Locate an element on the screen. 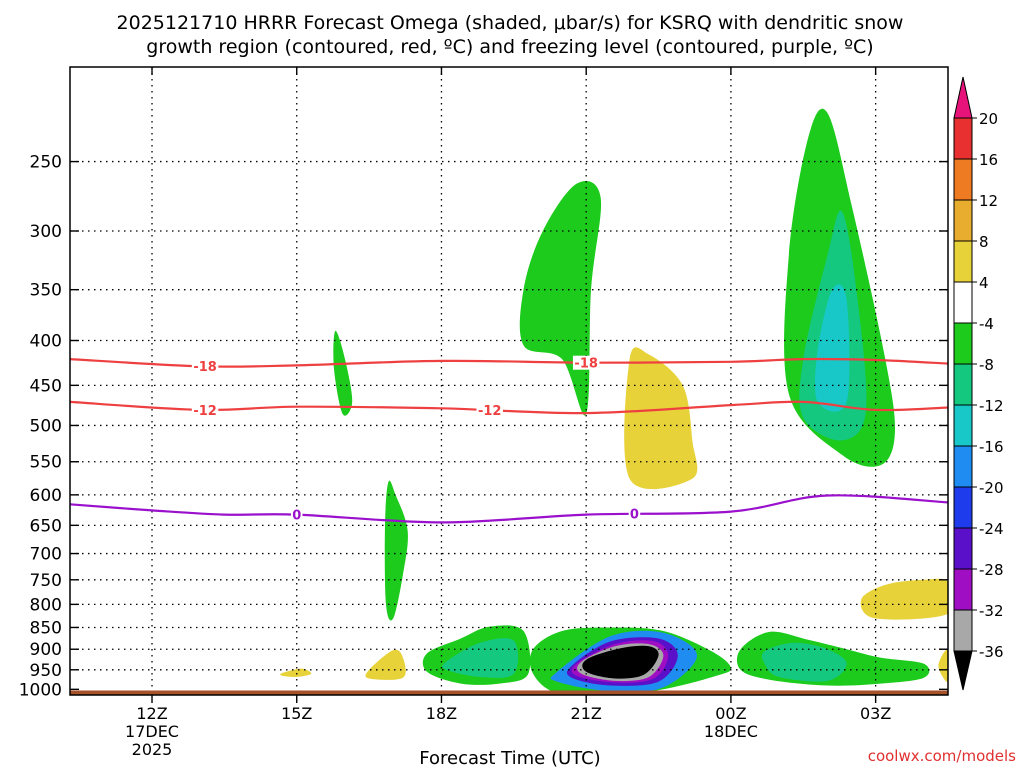 The width and height of the screenshot is (1024, 772). colorbar: 20 16 12 8 4 -4 -8 -12 -16 -20 -24 -28 -32 -36 is located at coordinates (978, 383).